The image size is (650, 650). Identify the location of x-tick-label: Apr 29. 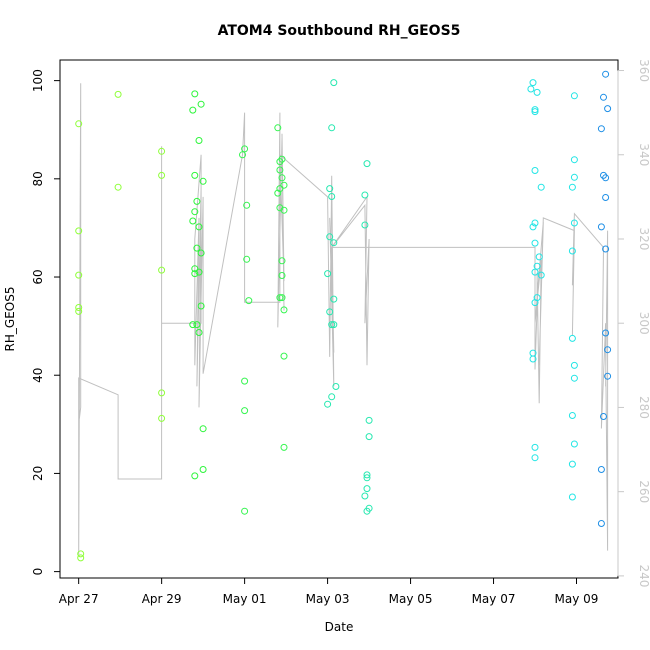
(162, 599).